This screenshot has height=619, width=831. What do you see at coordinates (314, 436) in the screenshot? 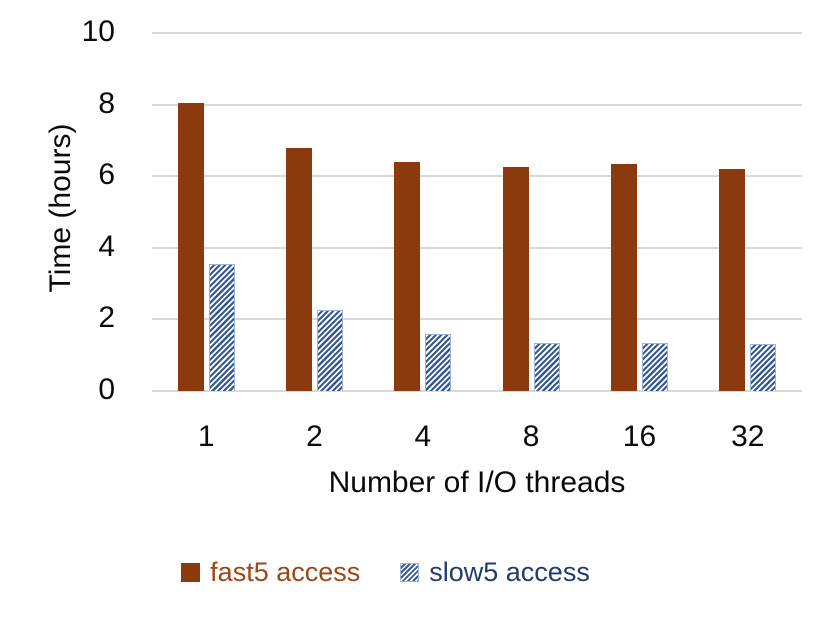
I see `x-tick-label-2: 2` at bounding box center [314, 436].